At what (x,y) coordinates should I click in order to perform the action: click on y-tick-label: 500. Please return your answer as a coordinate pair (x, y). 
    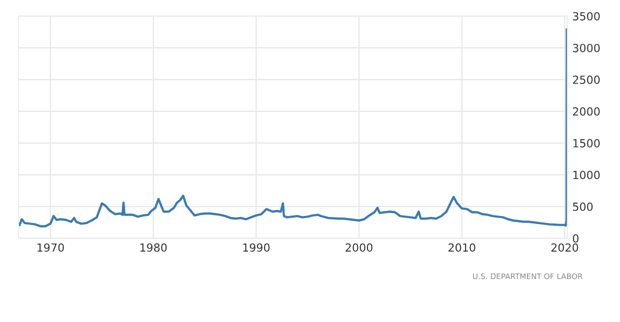
    Looking at the image, I should click on (583, 206).